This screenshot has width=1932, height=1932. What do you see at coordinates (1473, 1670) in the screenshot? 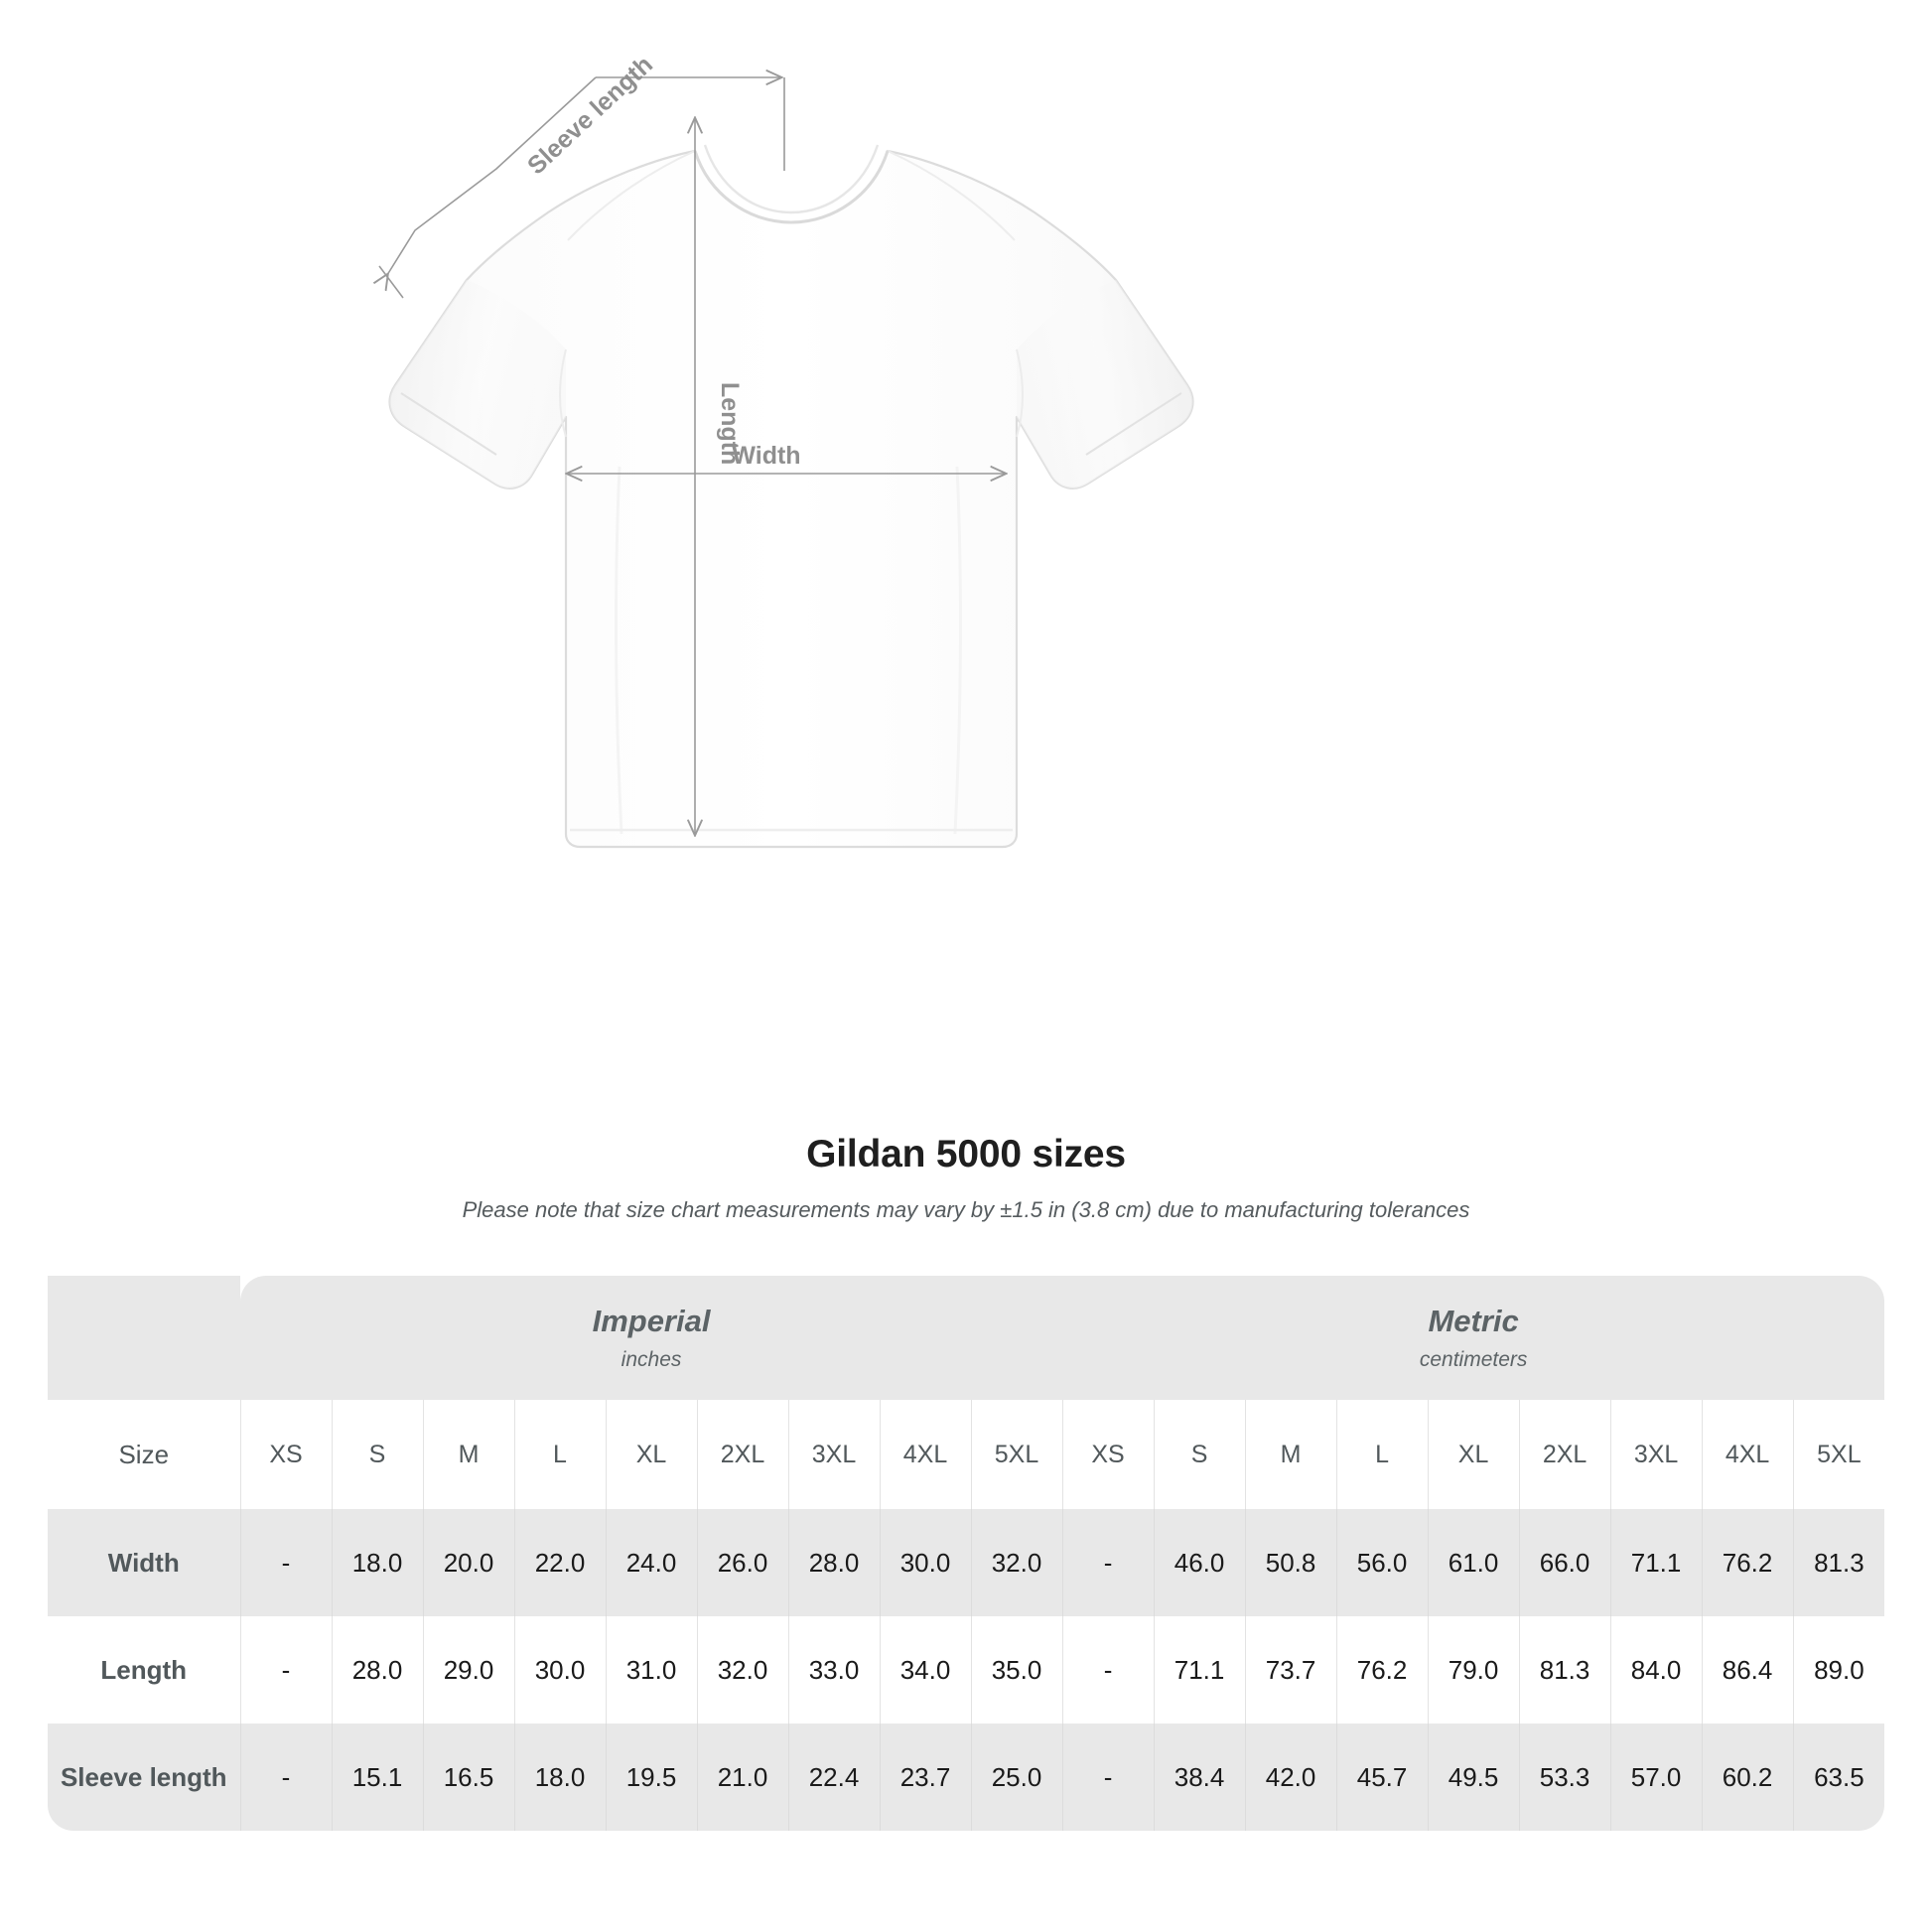
I see `cell-length-metric-xl: 79.0` at bounding box center [1473, 1670].